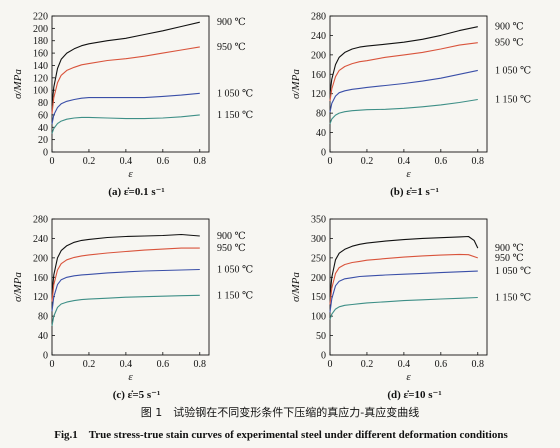 The image size is (560, 448). What do you see at coordinates (40, 66) in the screenshot?
I see `y-tick-label: 140` at bounding box center [40, 66].